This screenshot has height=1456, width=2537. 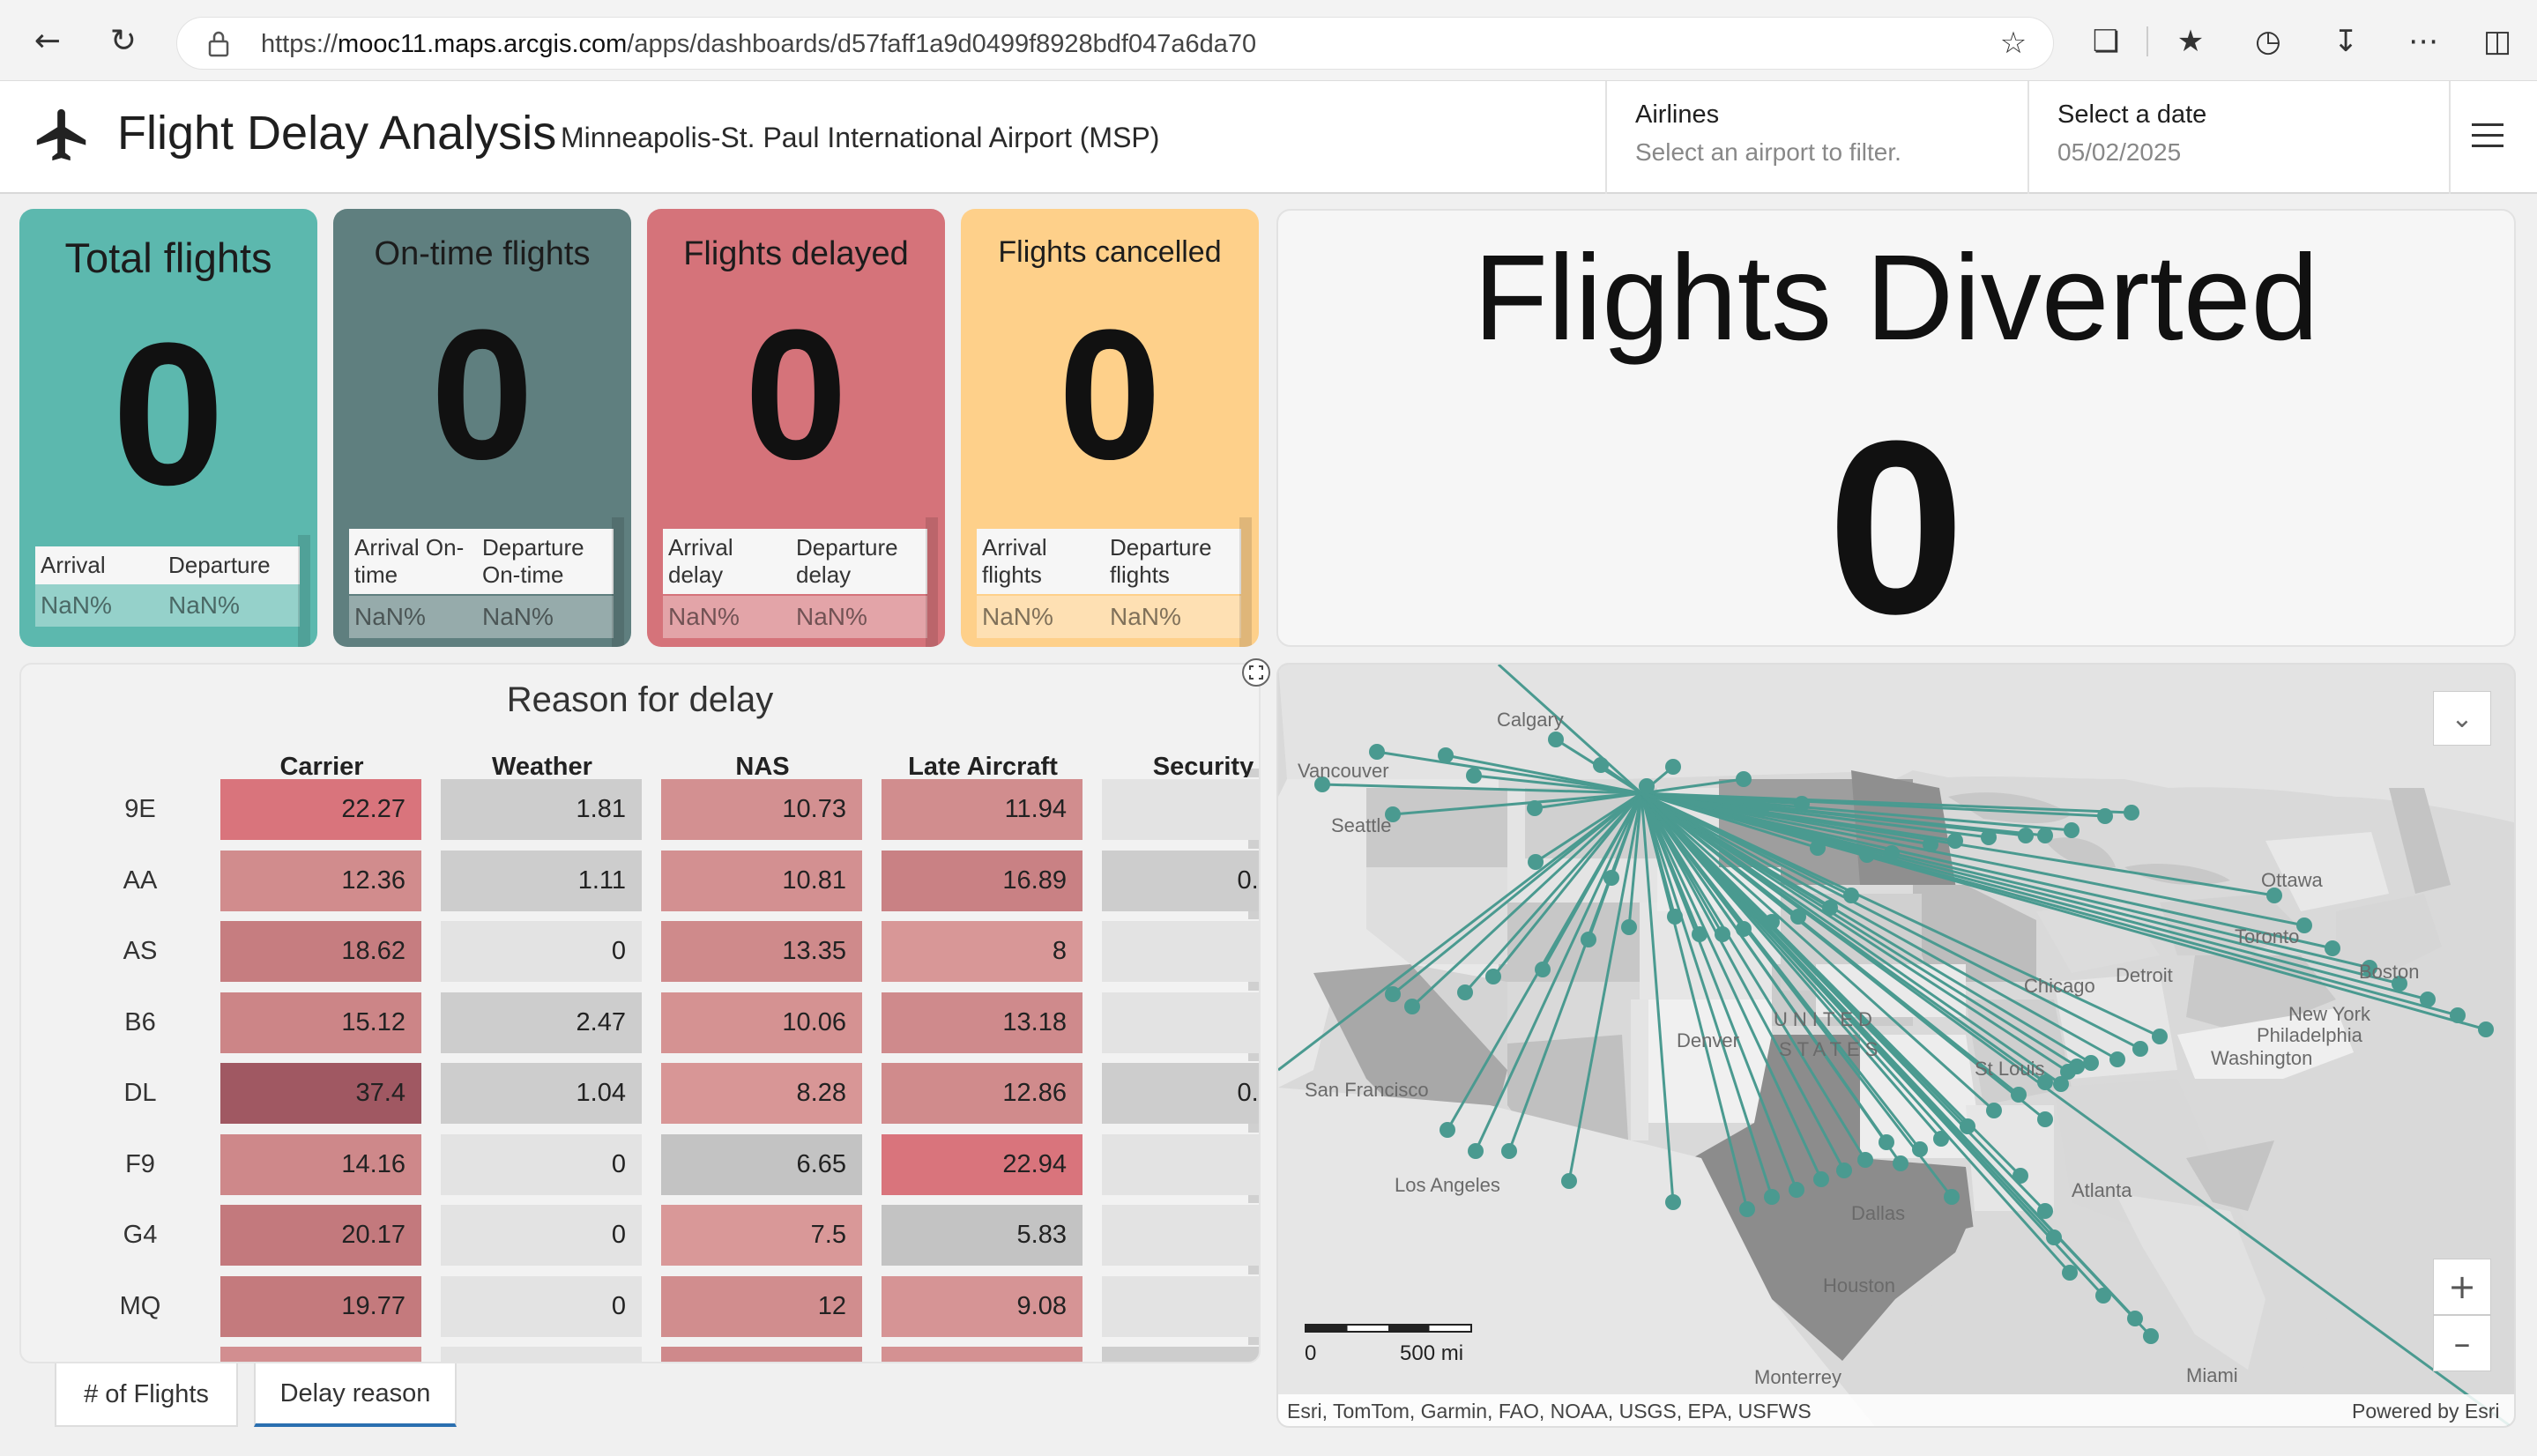 I want to click on table-cell: 13.18, so click(x=982, y=1021).